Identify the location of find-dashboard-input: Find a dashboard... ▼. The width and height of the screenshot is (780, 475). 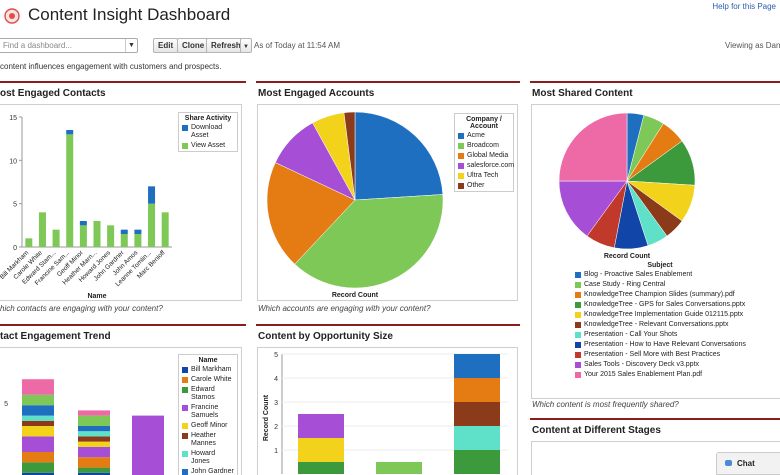
(69, 45).